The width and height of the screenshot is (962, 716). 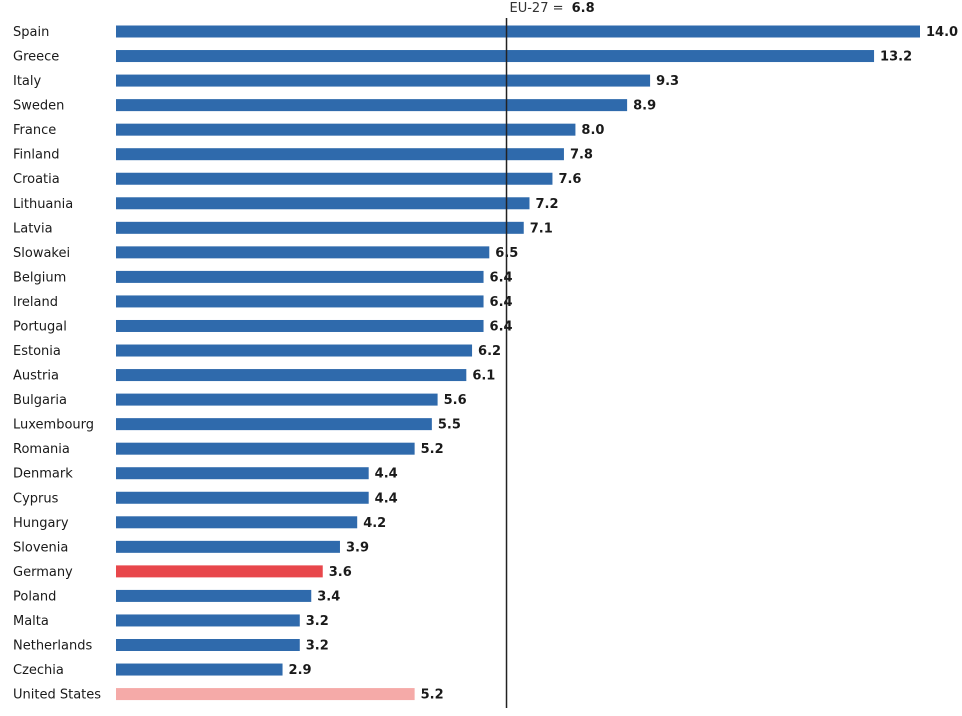 I want to click on category-label: Italy, so click(x=27, y=81).